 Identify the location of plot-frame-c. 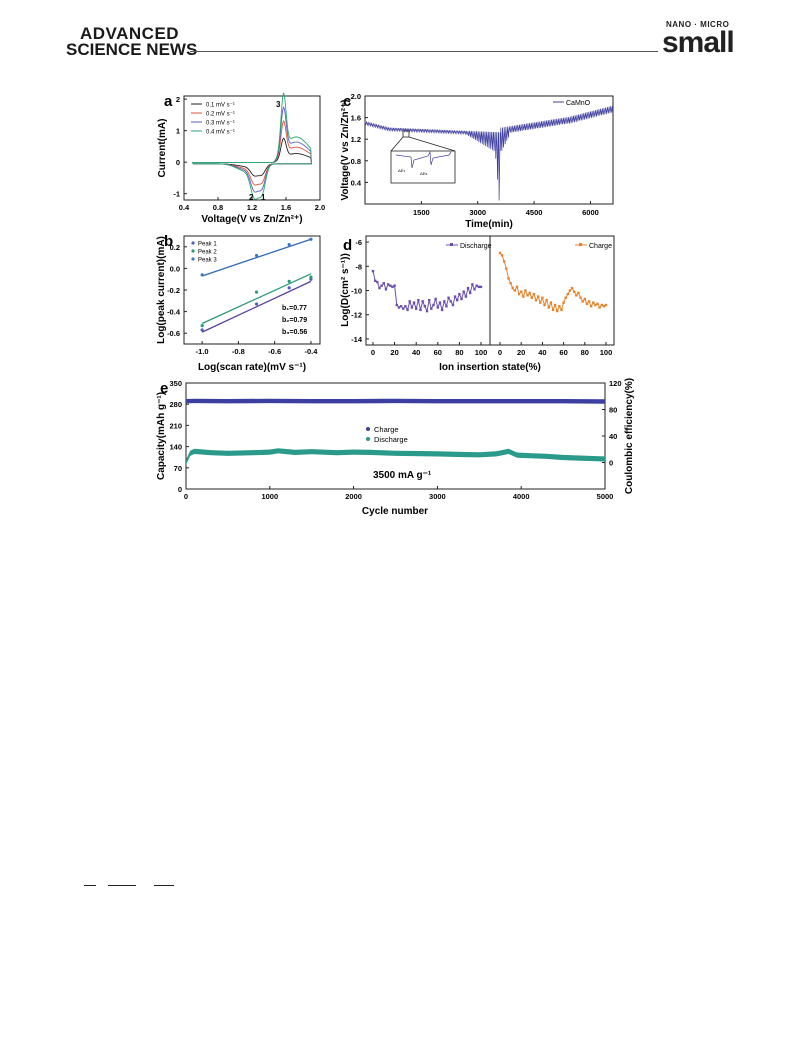
(489, 150).